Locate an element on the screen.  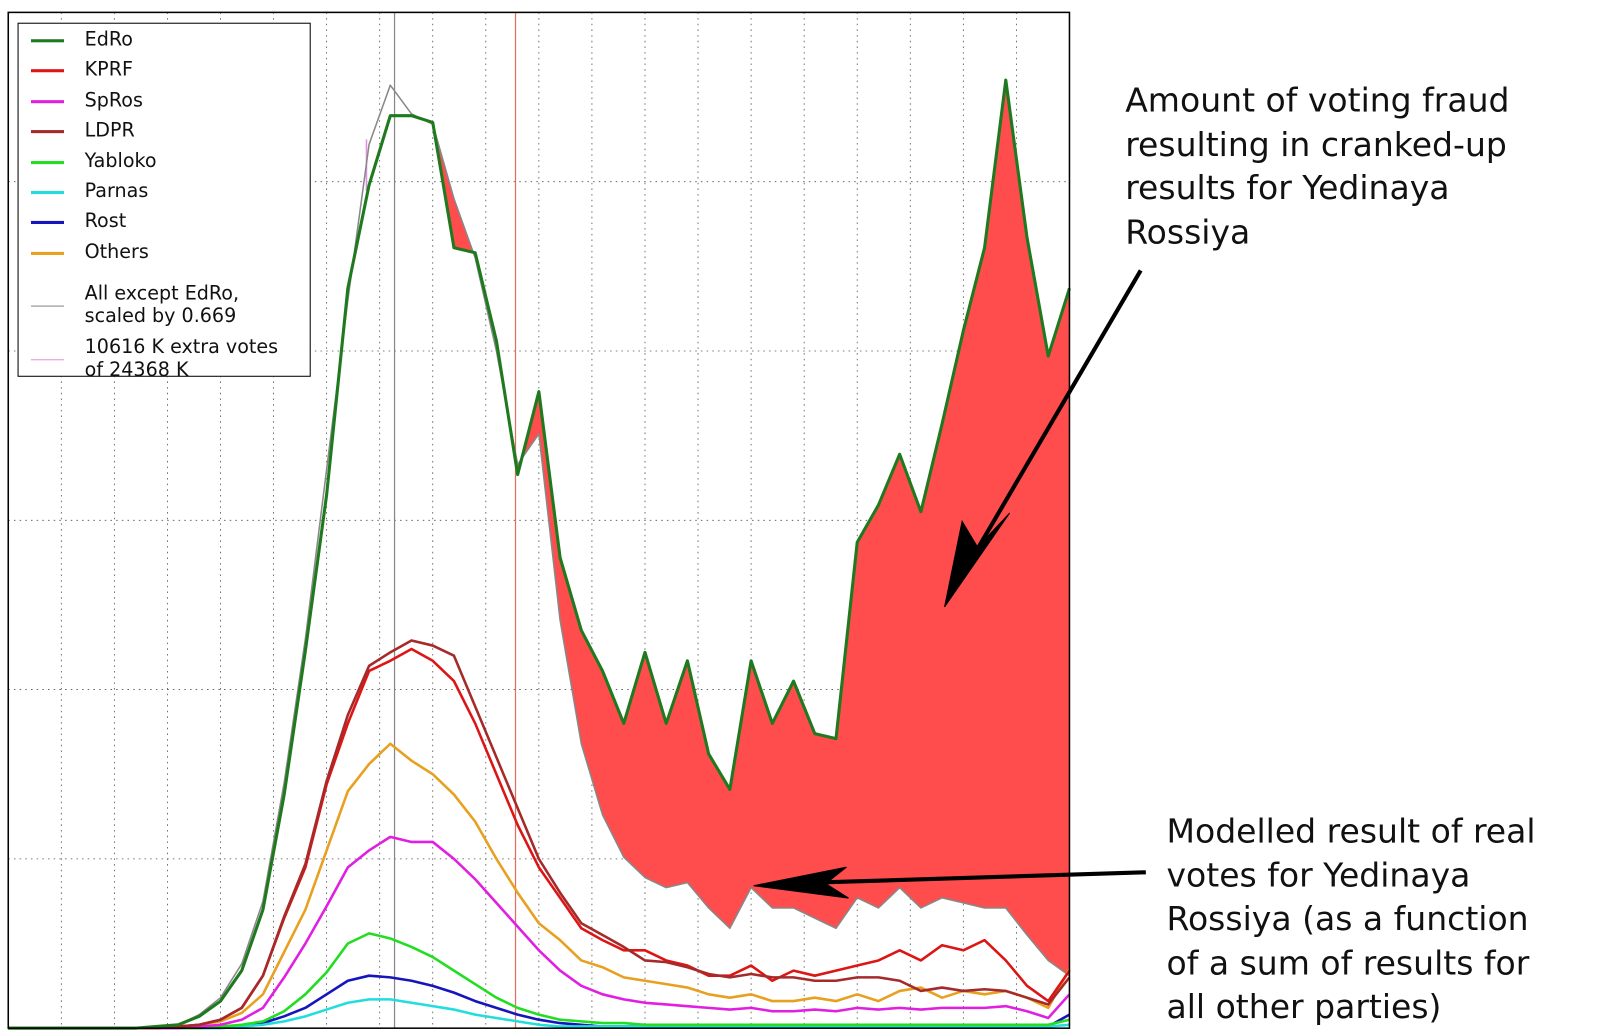
legend-label: Others is located at coordinates (116, 252).